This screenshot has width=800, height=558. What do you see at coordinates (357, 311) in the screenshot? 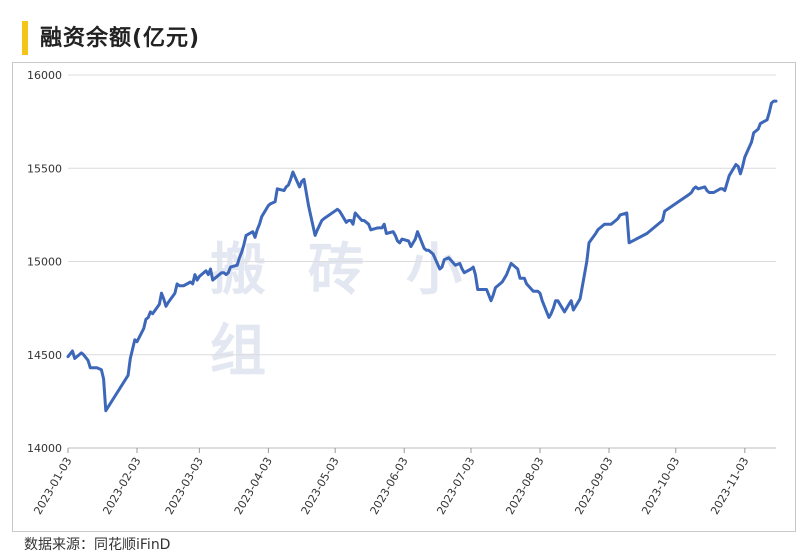
I see `watermark: 搬砖小组` at bounding box center [357, 311].